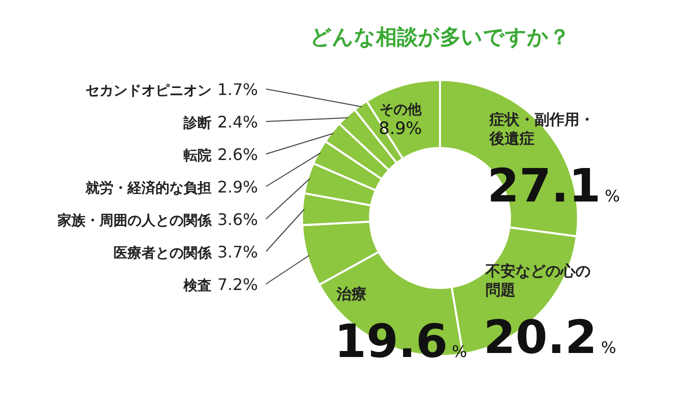 The height and width of the screenshot is (406, 686). What do you see at coordinates (549, 337) in the screenshot?
I see `data-label: 20.2%` at bounding box center [549, 337].